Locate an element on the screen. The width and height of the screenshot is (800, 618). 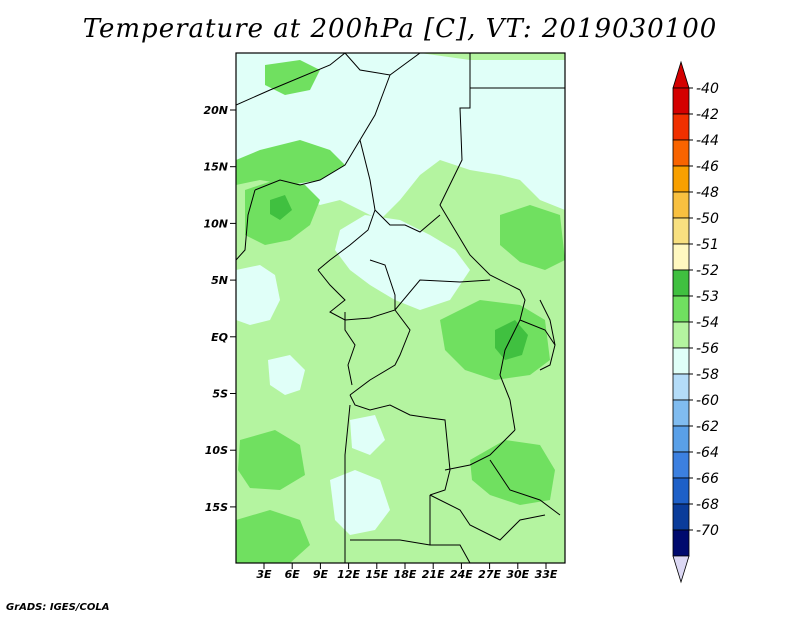
colorbar-label: -66 is located at coordinates (707, 479).